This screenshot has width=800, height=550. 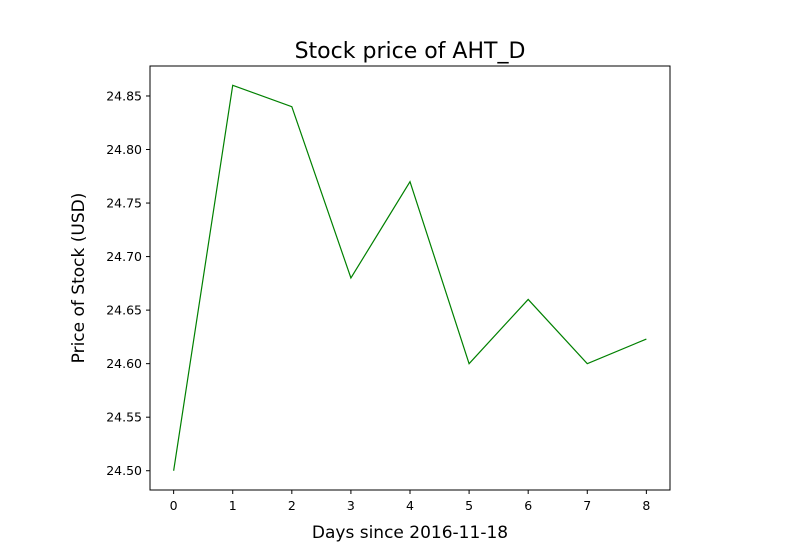 I want to click on x-axis: 0 1 2 3 4 5 6 7 8, so click(x=410, y=501).